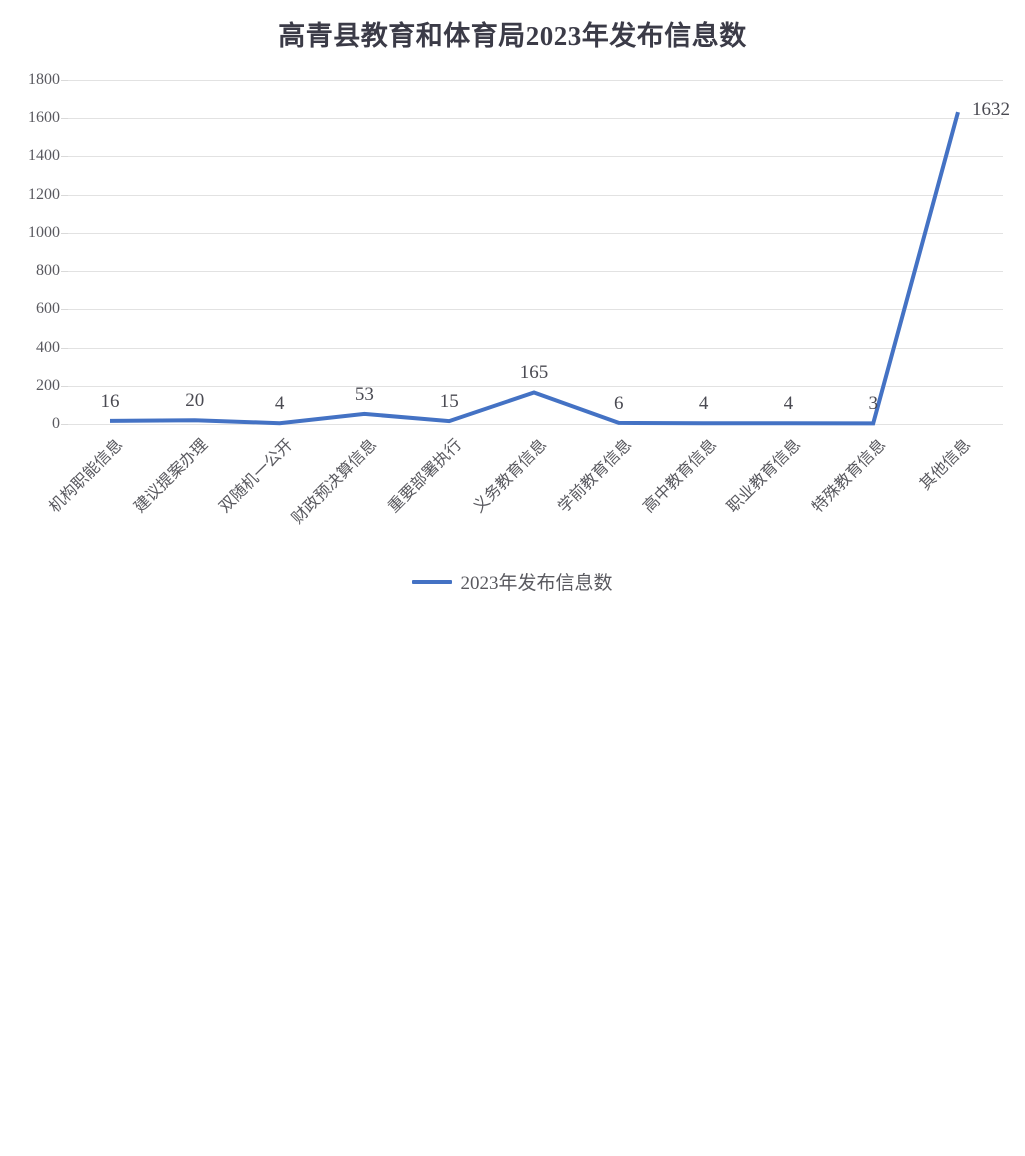 This screenshot has width=1025, height=1156. Describe the element at coordinates (873, 404) in the screenshot. I see `data-label: 3` at that location.